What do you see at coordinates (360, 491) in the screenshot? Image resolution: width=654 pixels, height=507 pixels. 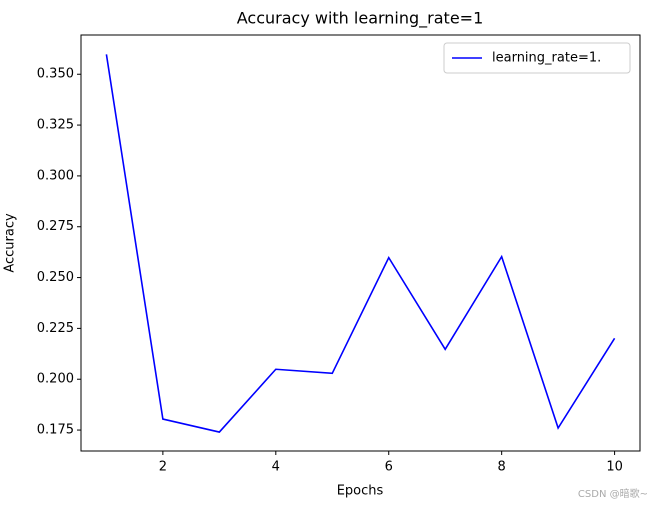 I see `x-axis-label: Epochs` at bounding box center [360, 491].